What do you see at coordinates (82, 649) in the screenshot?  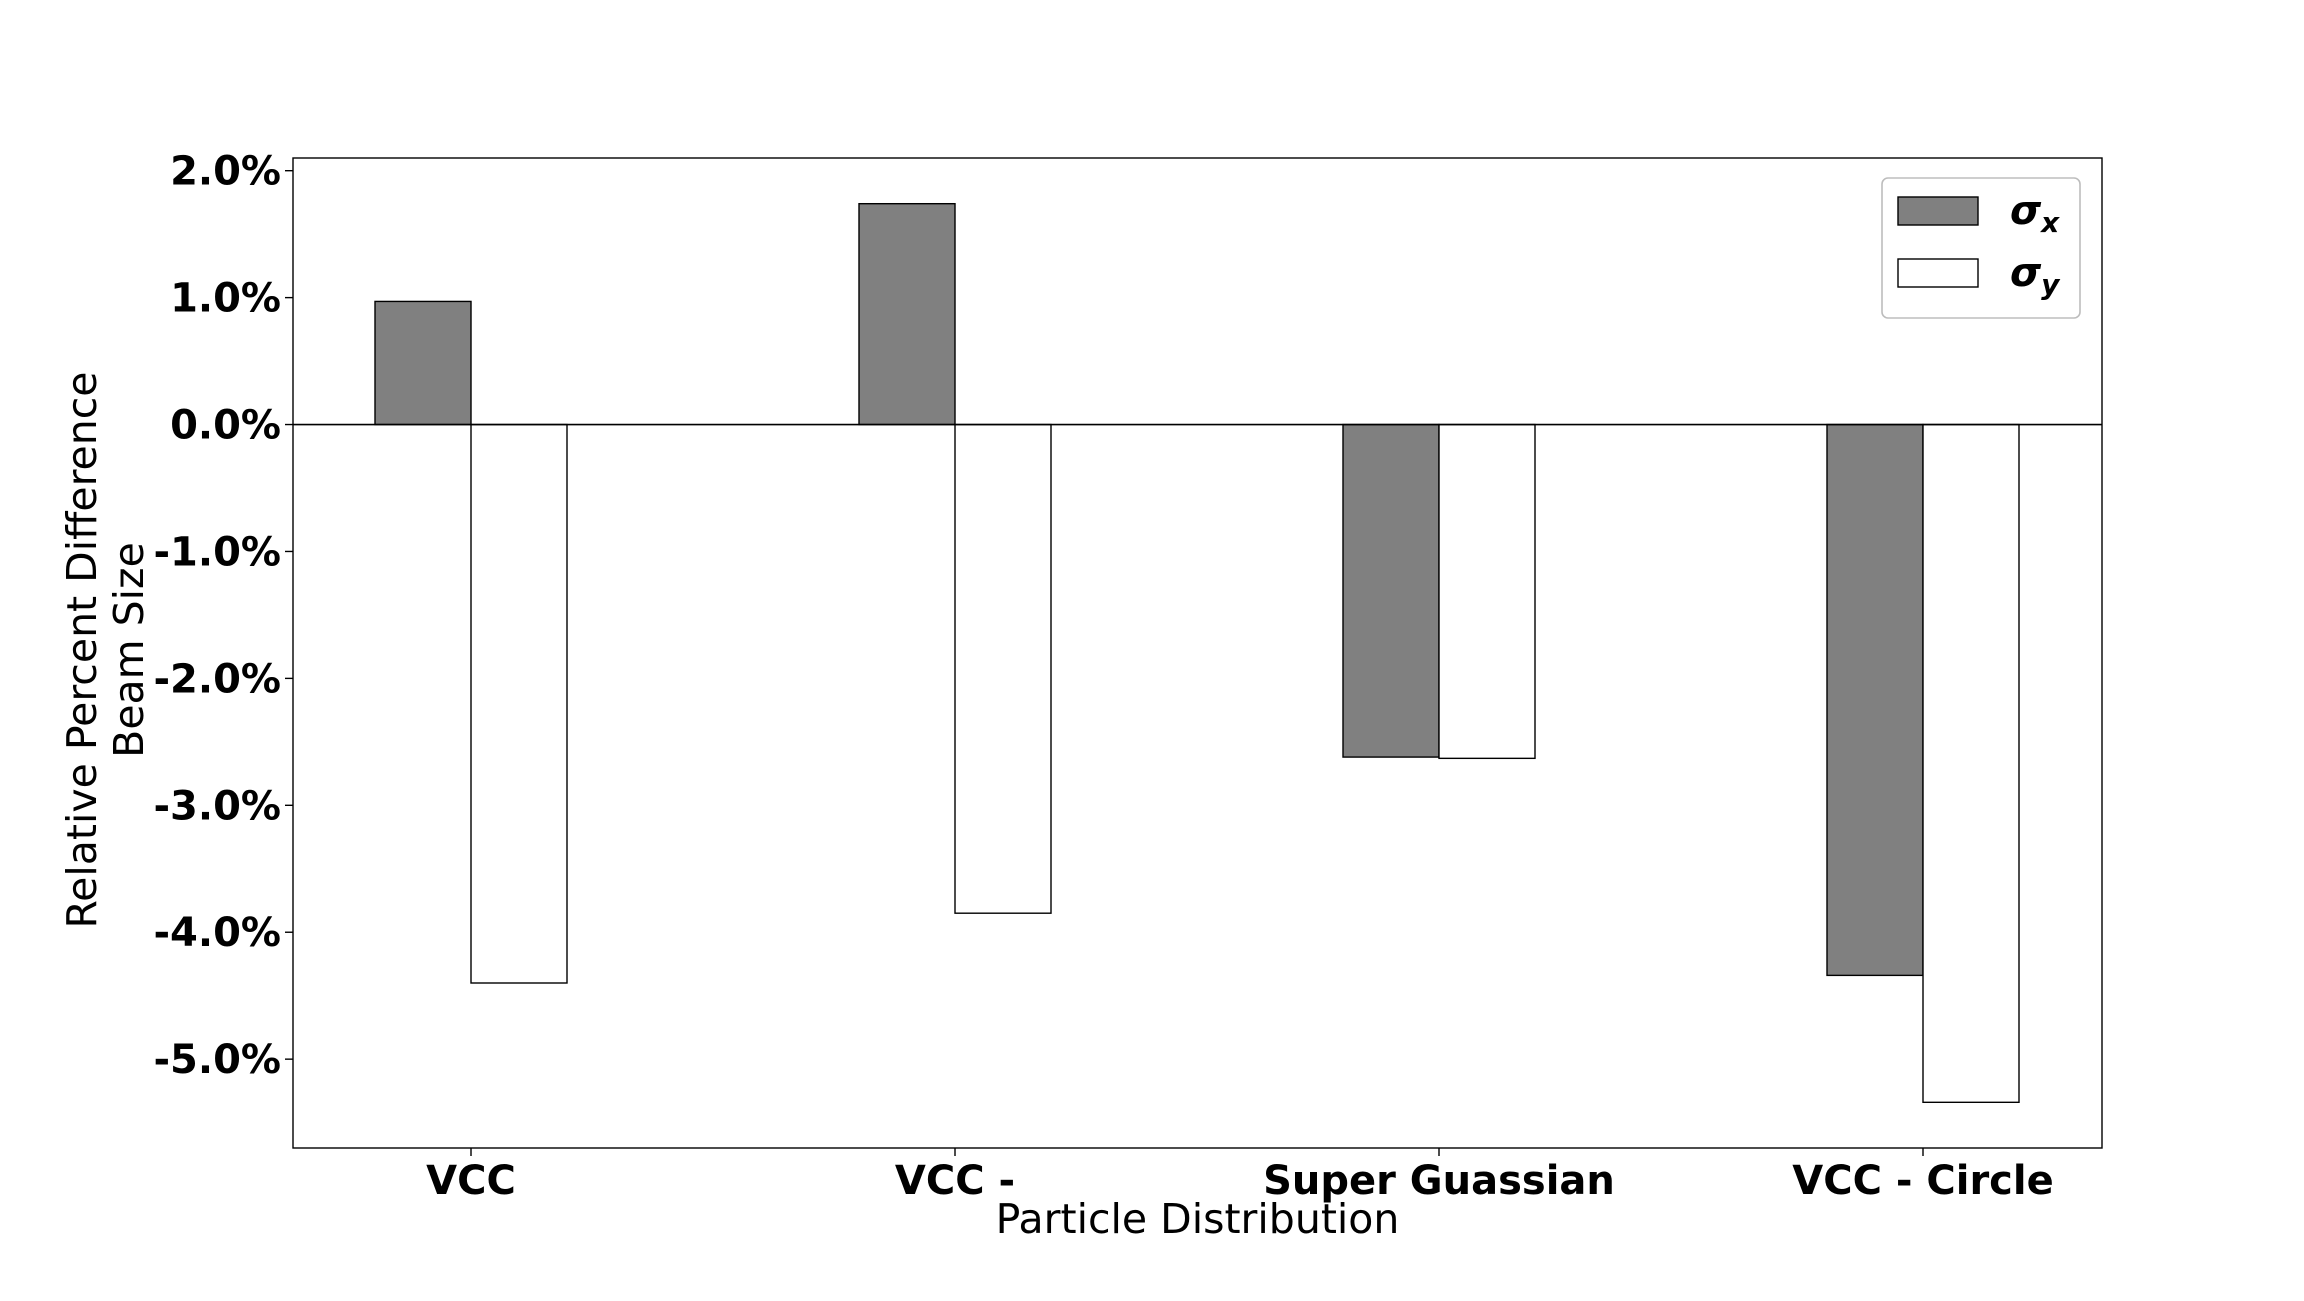 I see `y-axis-label-line: Relative Percent Difference` at bounding box center [82, 649].